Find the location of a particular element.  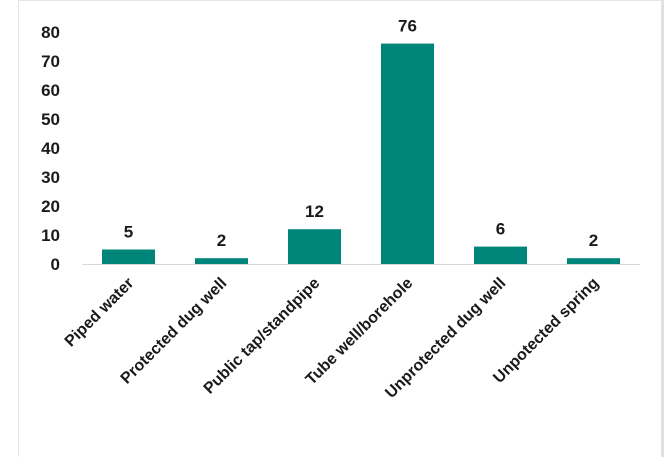

y-tick-label: 0 is located at coordinates (55, 264).